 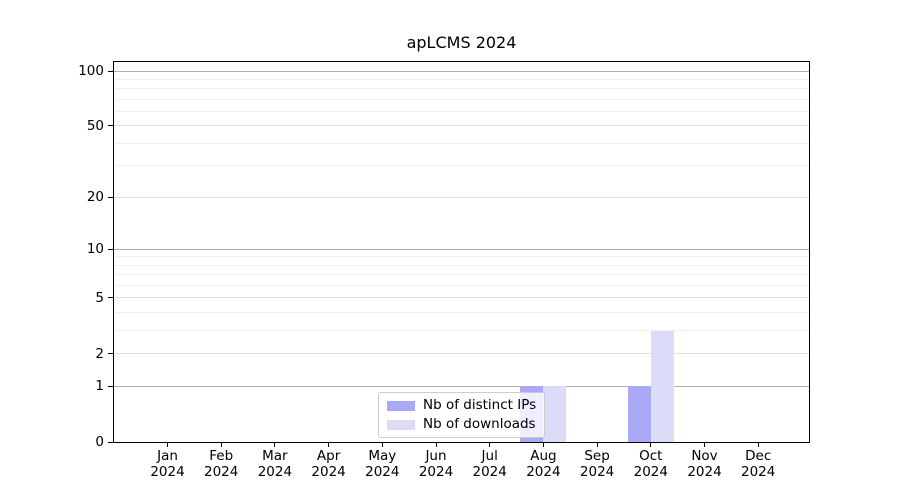 I want to click on x-tick-label-month-nov: Nov, so click(x=704, y=456).